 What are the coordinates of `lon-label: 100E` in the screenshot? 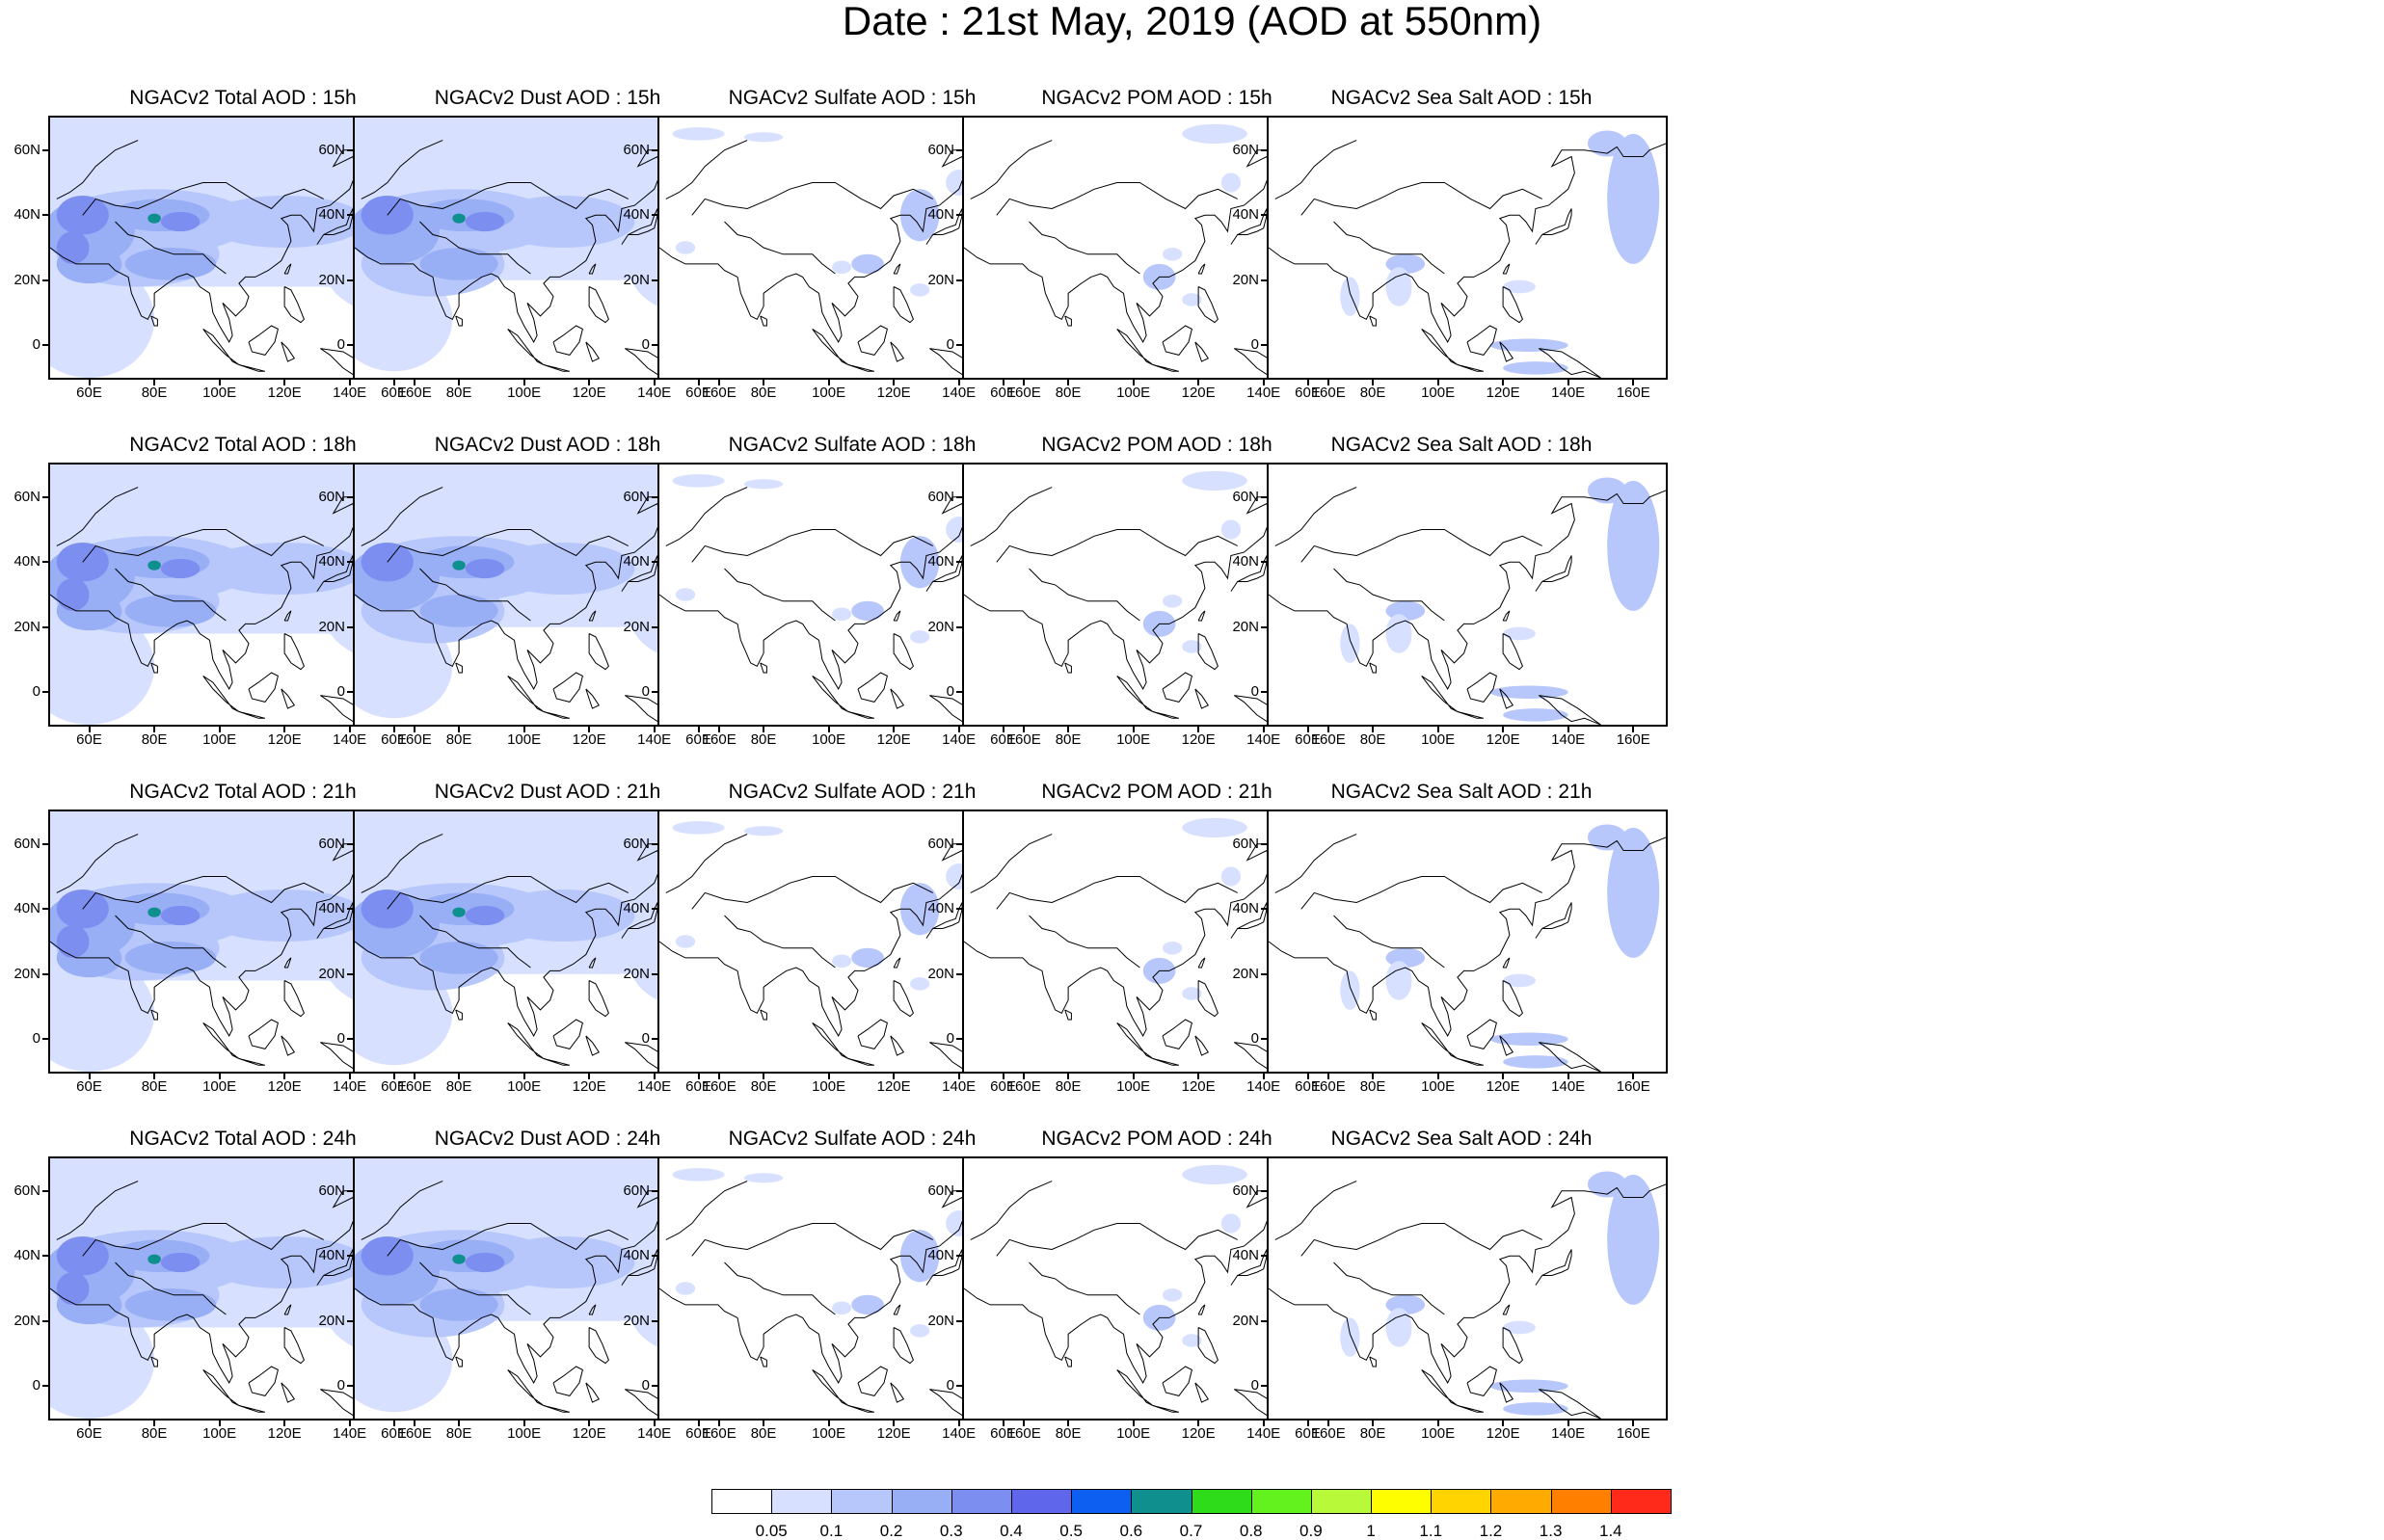 It's located at (220, 1433).